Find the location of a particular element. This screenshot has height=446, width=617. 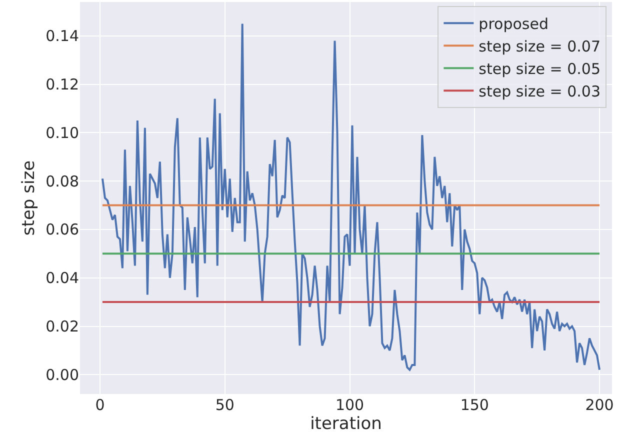

x-axis-title: iteration is located at coordinates (346, 424).